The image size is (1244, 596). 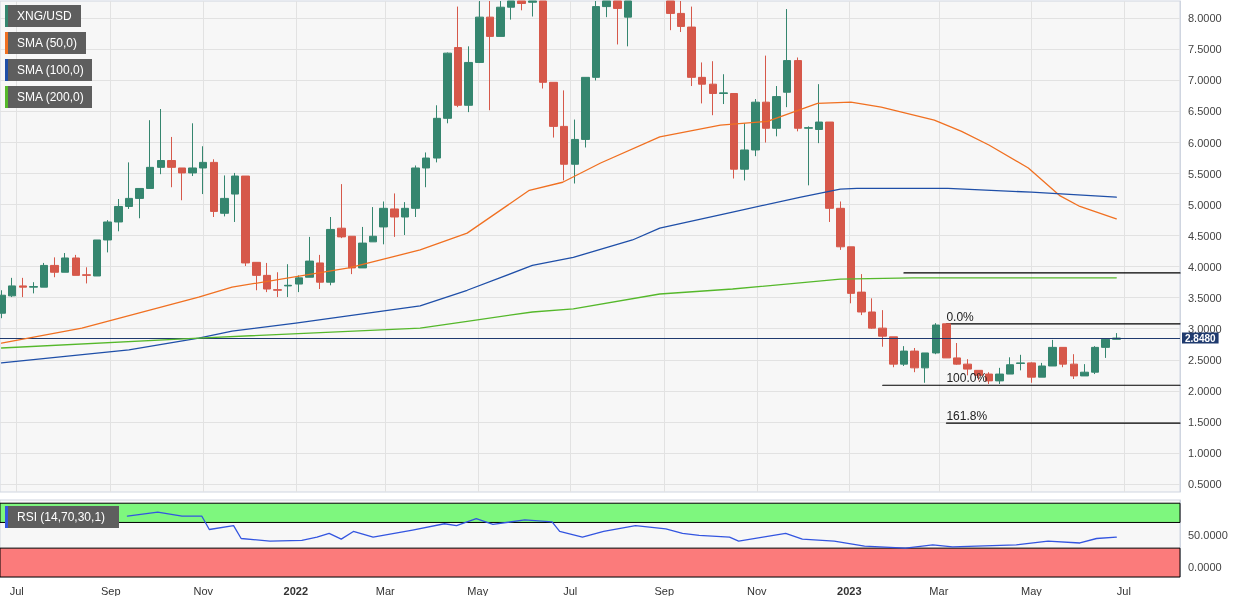 I want to click on x-tick-label: 2022, so click(x=295, y=590).